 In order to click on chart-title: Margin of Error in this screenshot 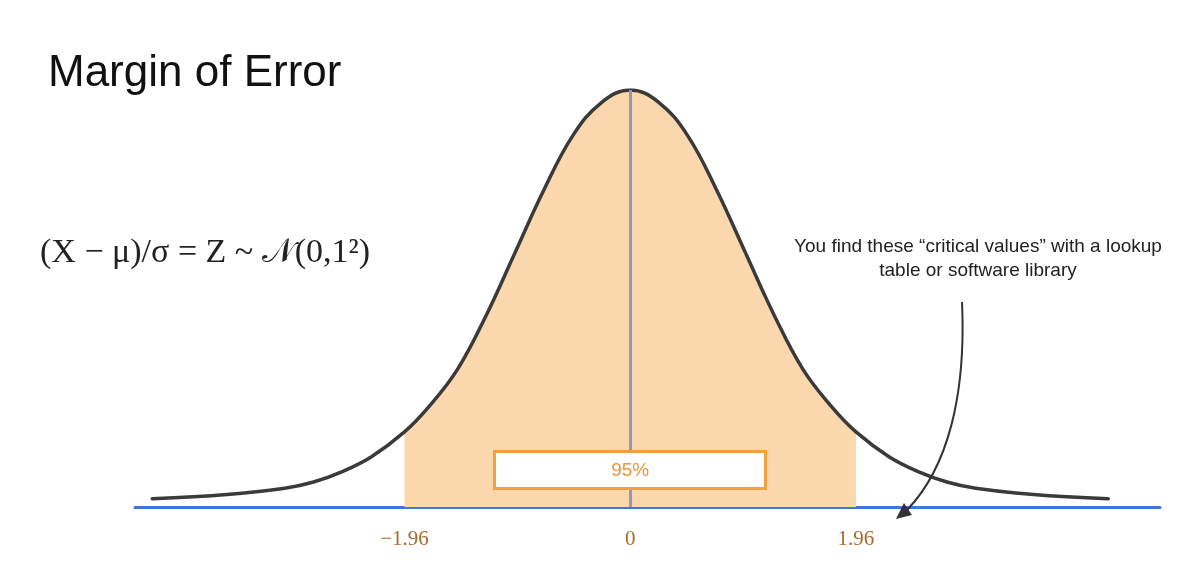, I will do `click(195, 70)`.